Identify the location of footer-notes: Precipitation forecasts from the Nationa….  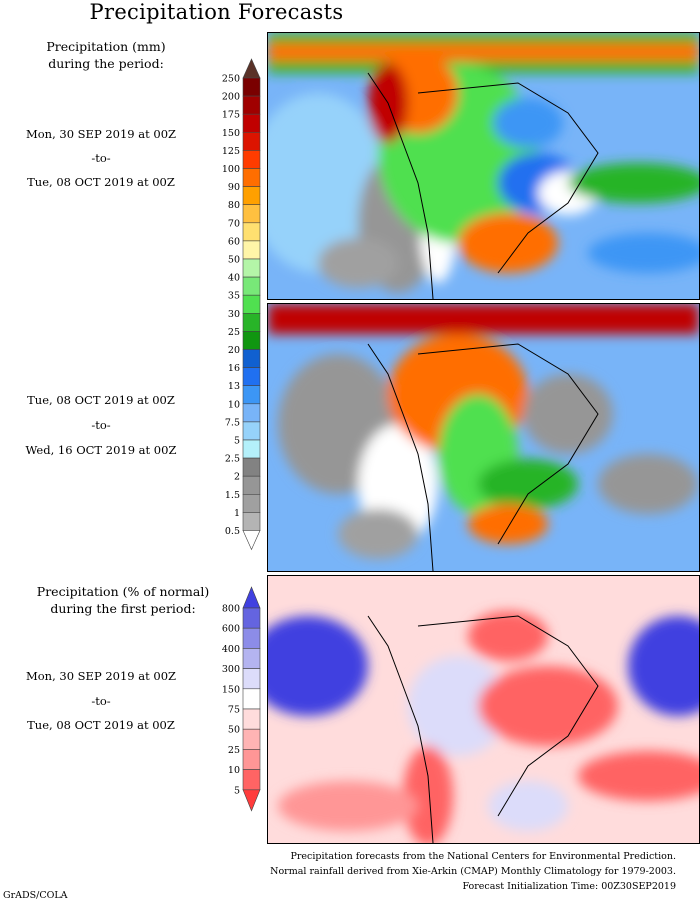
(473, 871).